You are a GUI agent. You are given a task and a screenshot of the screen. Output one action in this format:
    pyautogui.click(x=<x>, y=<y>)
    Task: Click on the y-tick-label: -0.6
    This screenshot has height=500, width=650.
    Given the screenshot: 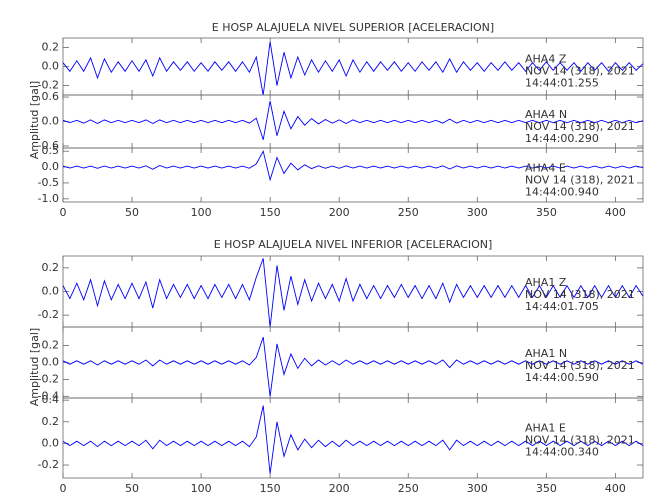 What is the action you would take?
    pyautogui.click(x=48, y=145)
    